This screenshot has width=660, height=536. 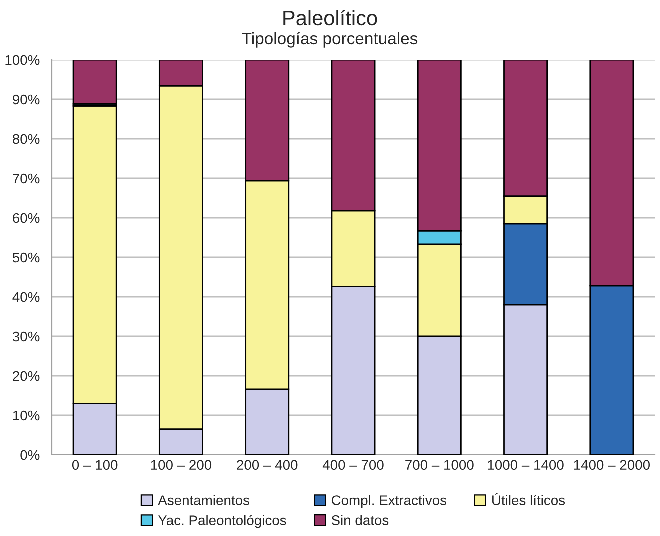 I want to click on y-tick-label: 60%, so click(x=26, y=218).